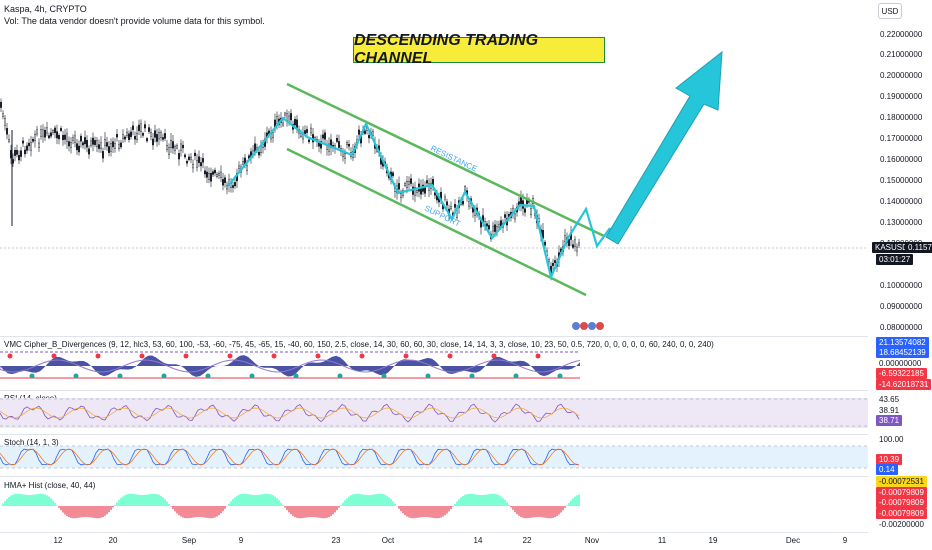 Image resolution: width=932 pixels, height=550 pixels. What do you see at coordinates (889, 410) in the screenshot?
I see `rsi-value-tag: 38.91` at bounding box center [889, 410].